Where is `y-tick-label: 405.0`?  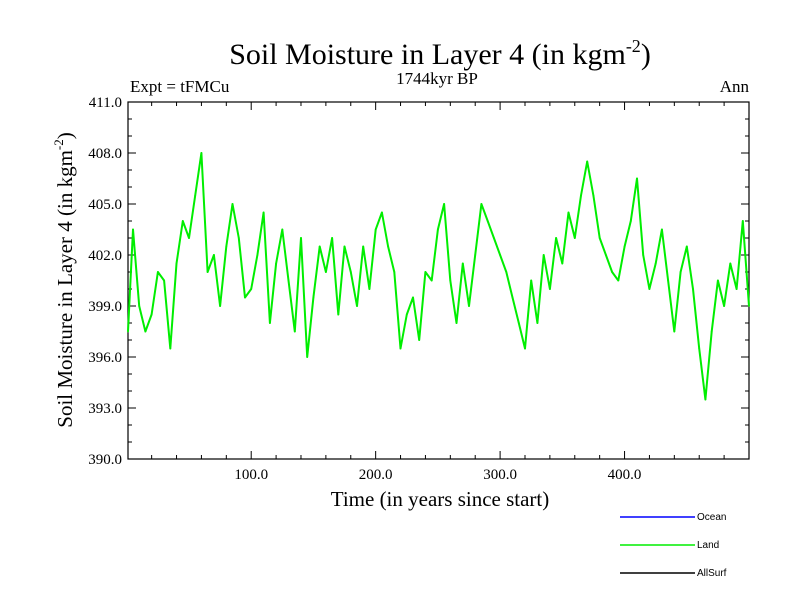 y-tick-label: 405.0 is located at coordinates (105, 205).